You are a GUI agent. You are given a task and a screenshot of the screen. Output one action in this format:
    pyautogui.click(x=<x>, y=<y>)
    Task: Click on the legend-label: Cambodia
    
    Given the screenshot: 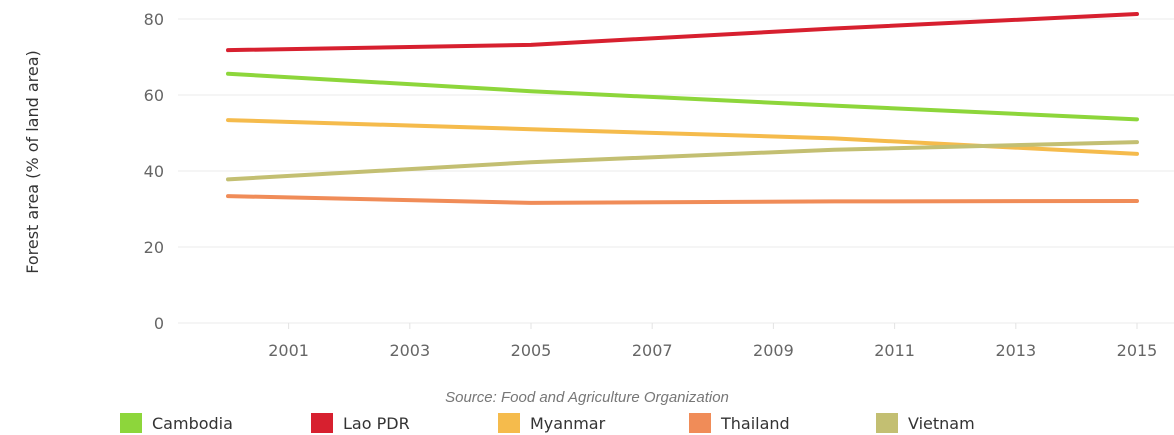 What is the action you would take?
    pyautogui.click(x=192, y=423)
    